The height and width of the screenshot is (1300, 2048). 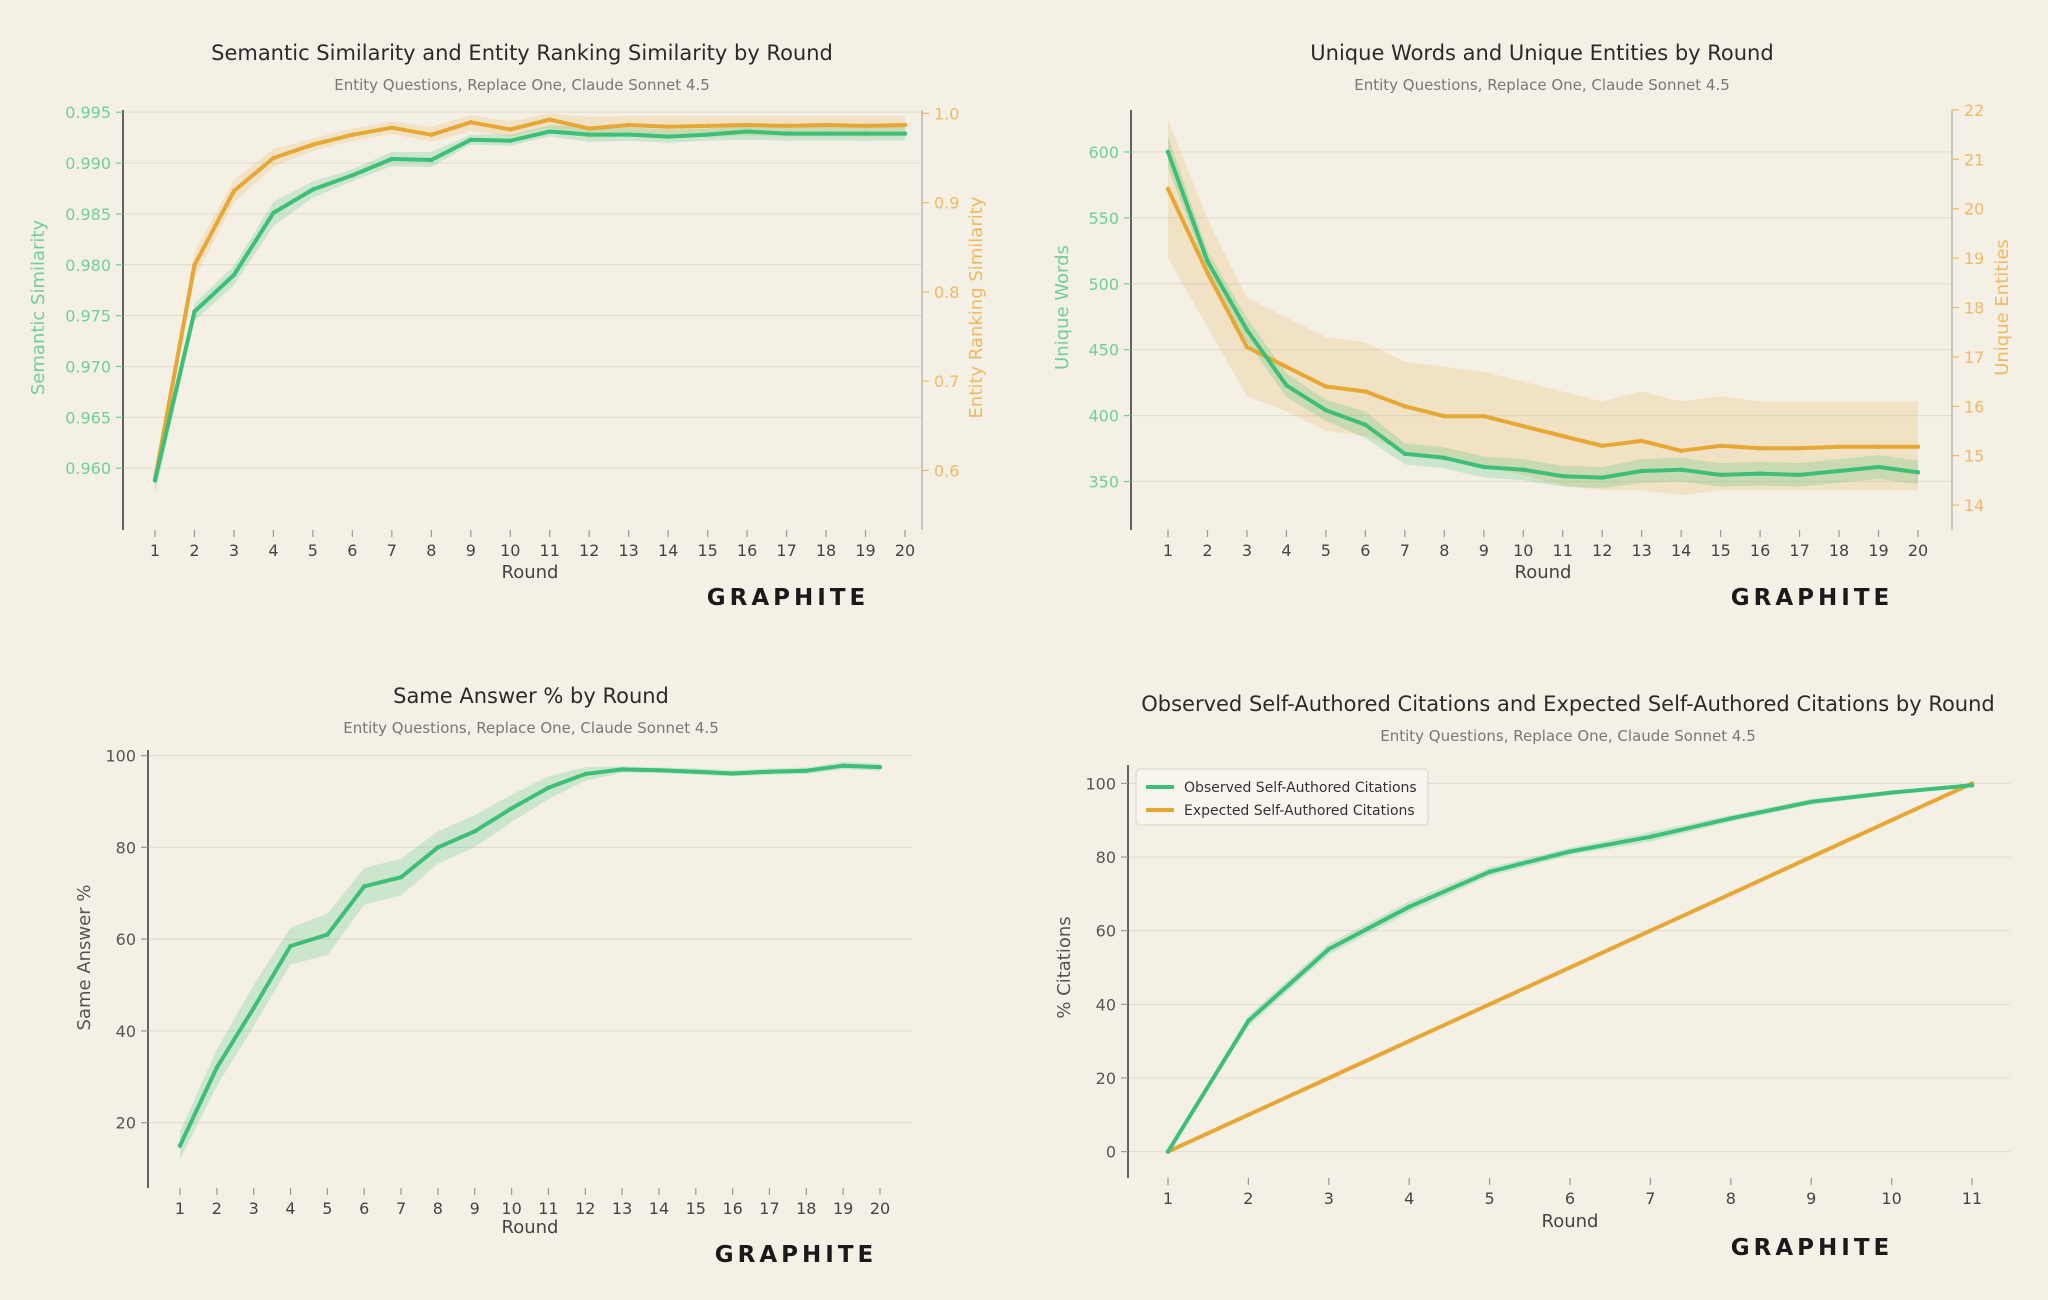 I want to click on x-tick-label: 9, so click(x=1484, y=550).